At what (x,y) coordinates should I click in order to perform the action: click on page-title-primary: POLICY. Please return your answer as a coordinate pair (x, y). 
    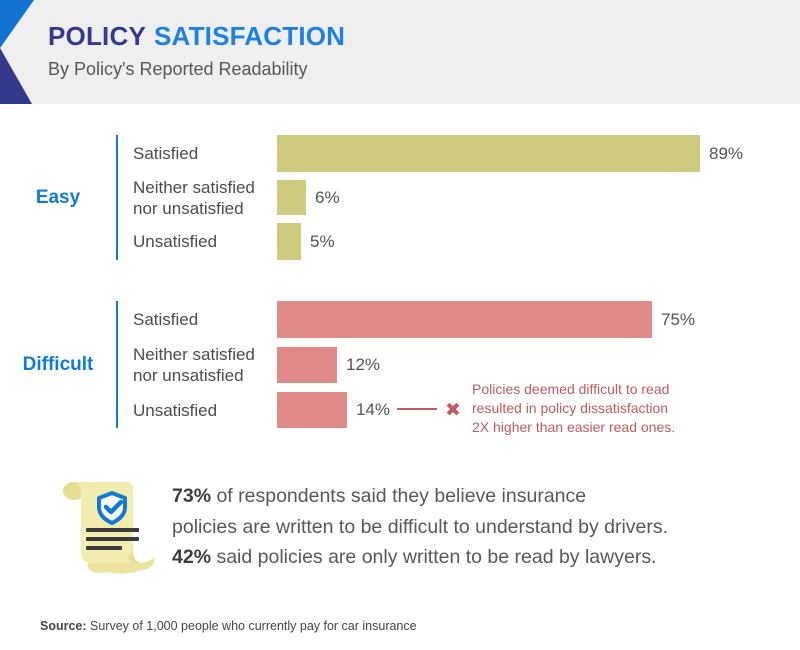
    Looking at the image, I should click on (97, 36).